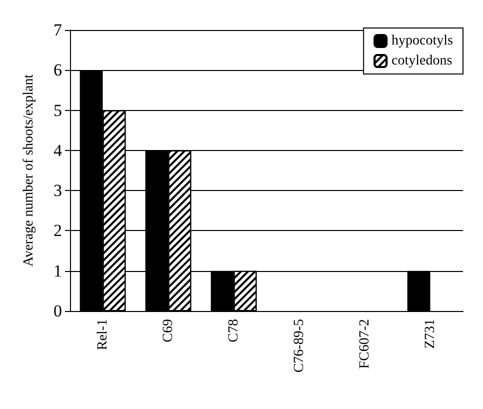  Describe the element at coordinates (58, 311) in the screenshot. I see `y-tick-label: 0` at that location.